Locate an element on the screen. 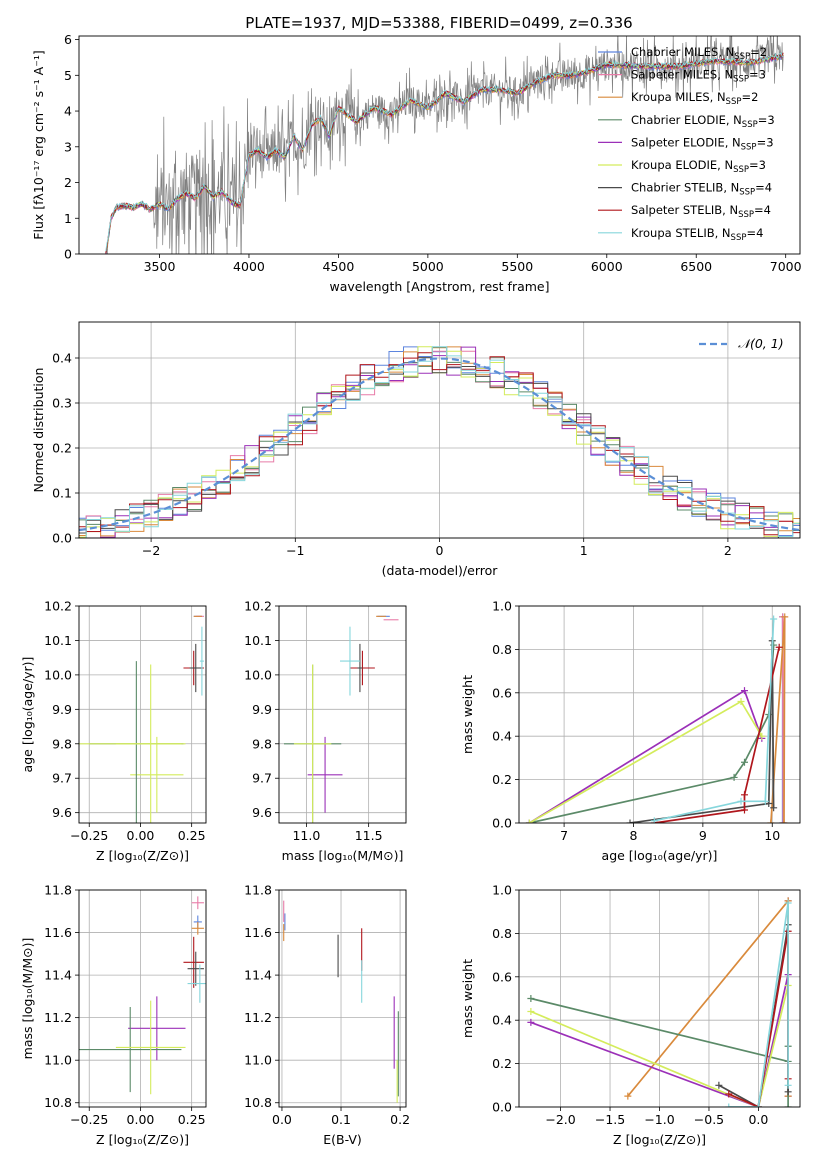 This screenshot has height=1170, width=819. x-tick-label: 0.00 is located at coordinates (141, 835).